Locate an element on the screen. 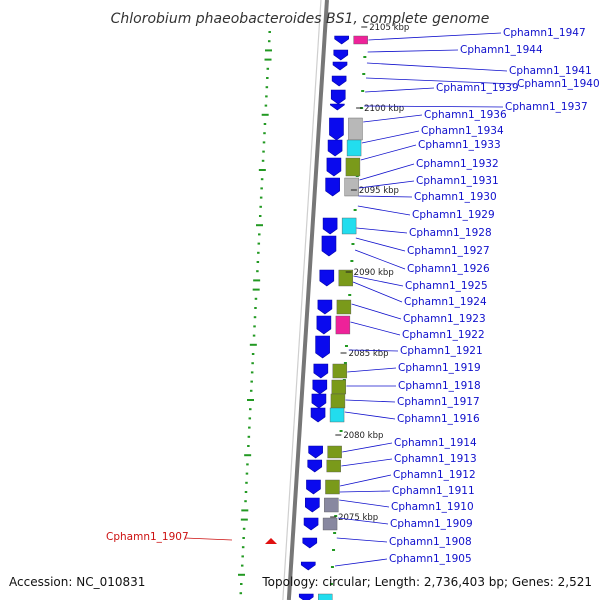 The width and height of the screenshot is (600, 604). gene-leader-line-left is located at coordinates (208, 539).